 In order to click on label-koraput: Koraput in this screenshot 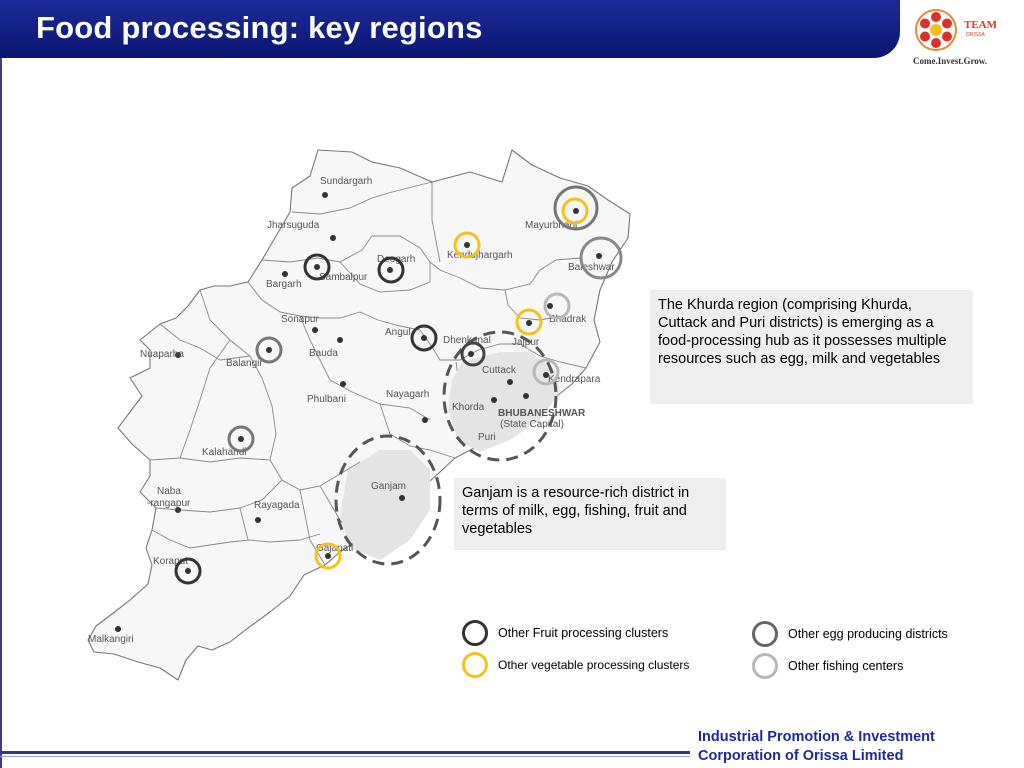, I will do `click(170, 561)`.